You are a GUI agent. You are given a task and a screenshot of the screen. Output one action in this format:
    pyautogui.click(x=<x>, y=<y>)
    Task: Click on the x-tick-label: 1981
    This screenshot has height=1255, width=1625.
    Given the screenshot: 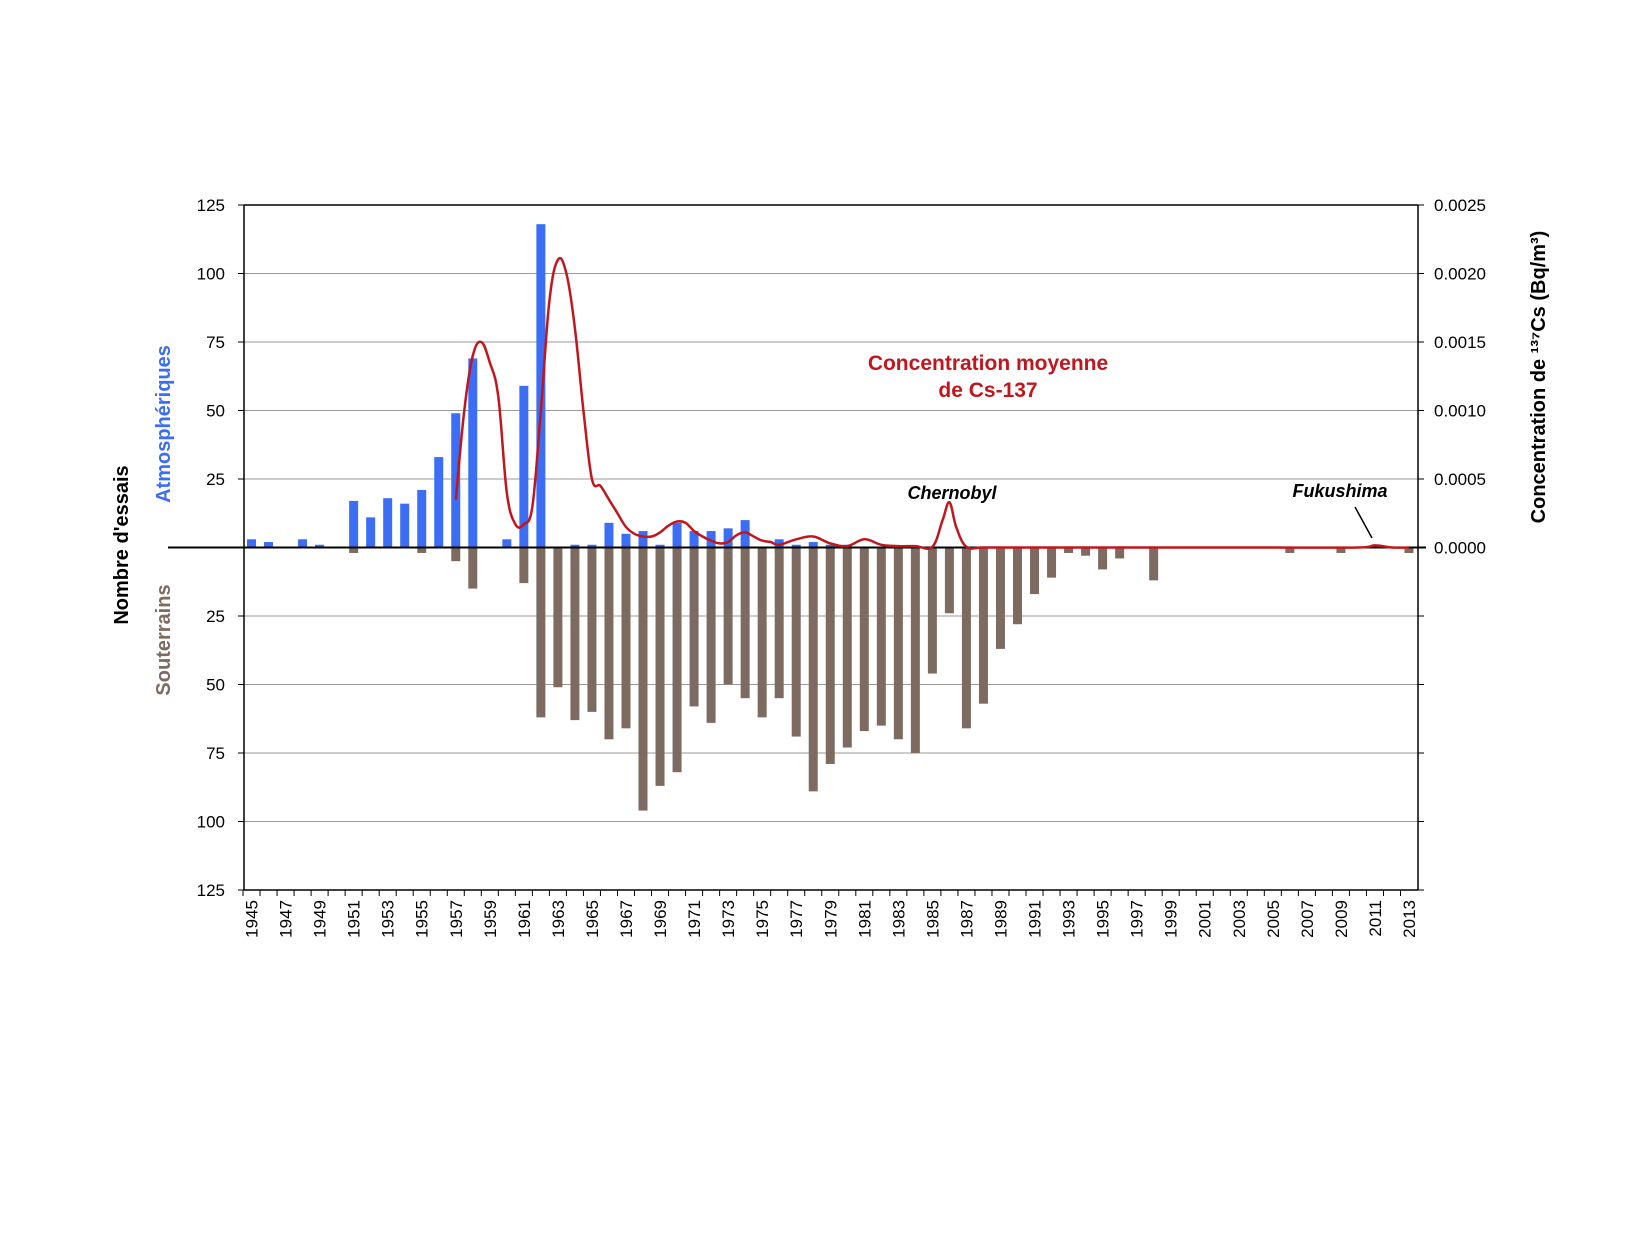 What is the action you would take?
    pyautogui.click(x=864, y=919)
    